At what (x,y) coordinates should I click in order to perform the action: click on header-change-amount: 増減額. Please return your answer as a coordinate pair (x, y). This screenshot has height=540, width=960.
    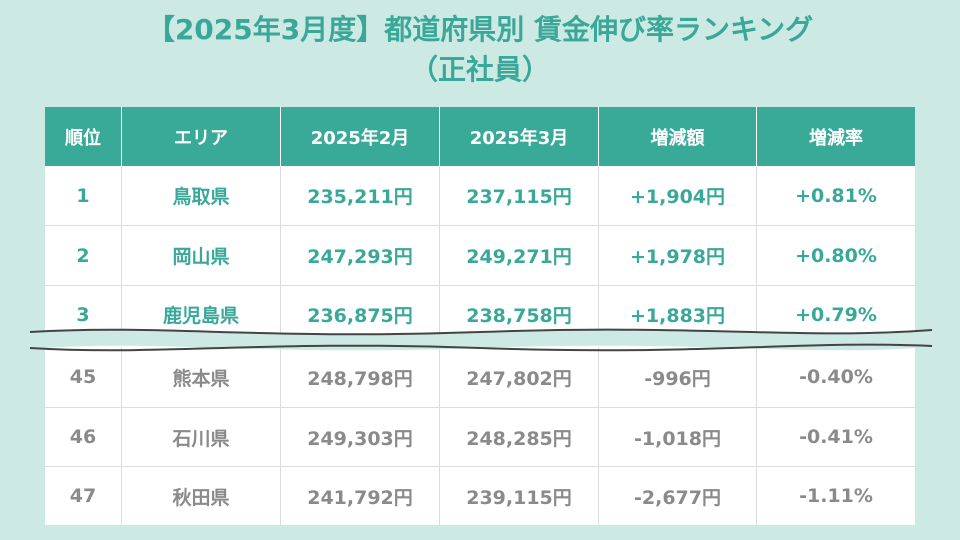
    Looking at the image, I should click on (678, 136).